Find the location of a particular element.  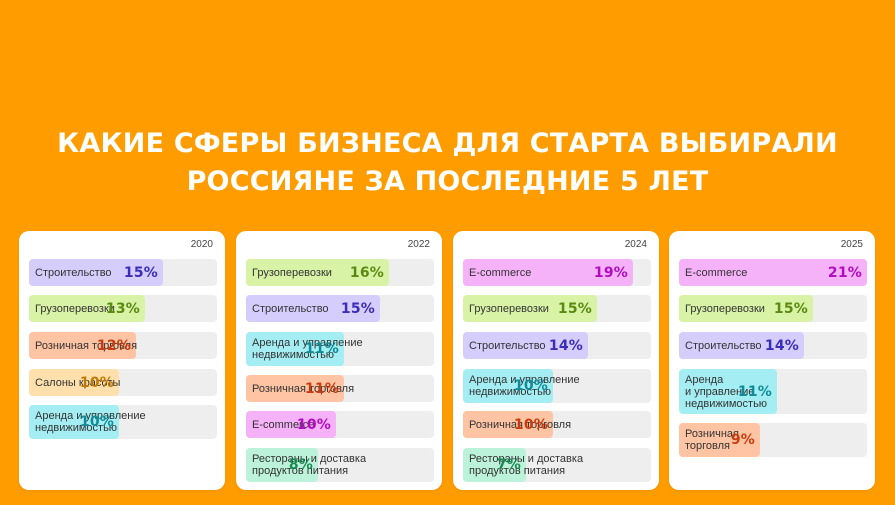

bar-value-label: 16% is located at coordinates (366, 272).